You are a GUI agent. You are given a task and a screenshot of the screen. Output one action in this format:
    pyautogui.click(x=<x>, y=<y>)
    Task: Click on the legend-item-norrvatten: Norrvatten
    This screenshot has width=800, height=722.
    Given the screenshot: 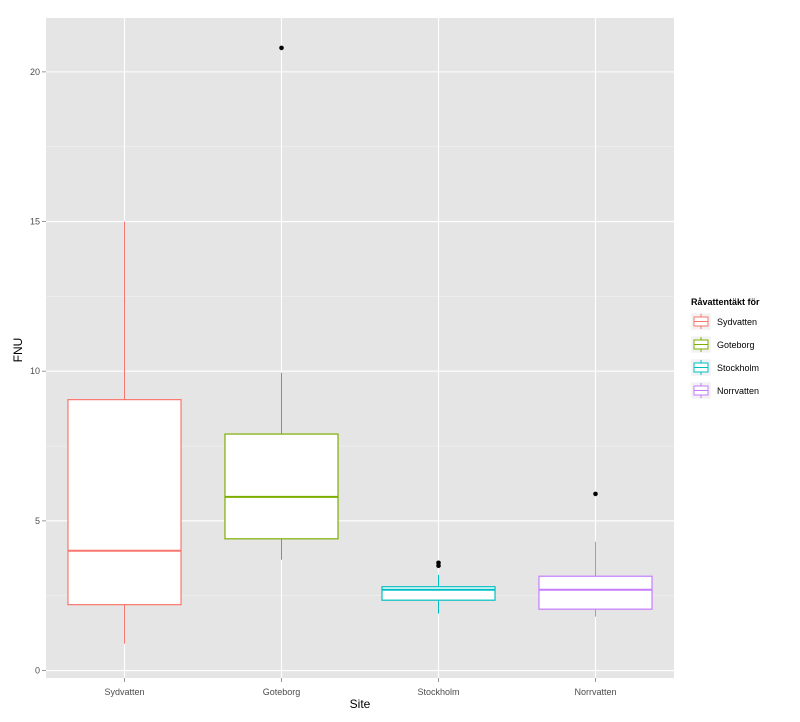 What is the action you would take?
    pyautogui.click(x=724, y=390)
    